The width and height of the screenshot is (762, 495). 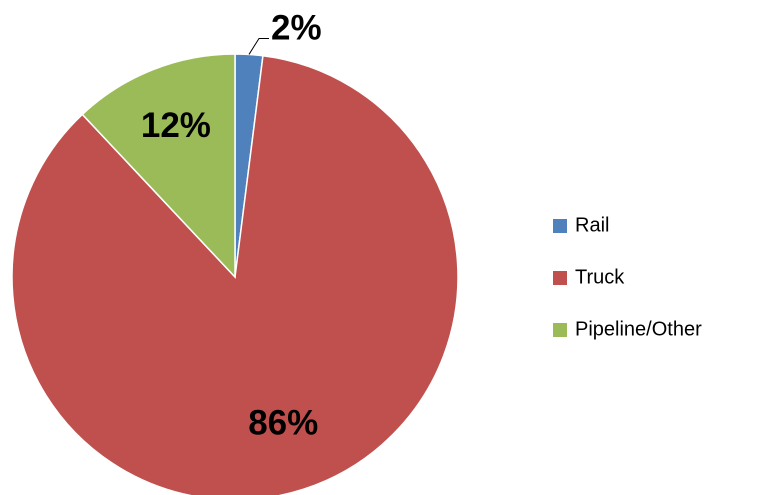 What do you see at coordinates (638, 329) in the screenshot?
I see `legend-label: Pipeline/Other` at bounding box center [638, 329].